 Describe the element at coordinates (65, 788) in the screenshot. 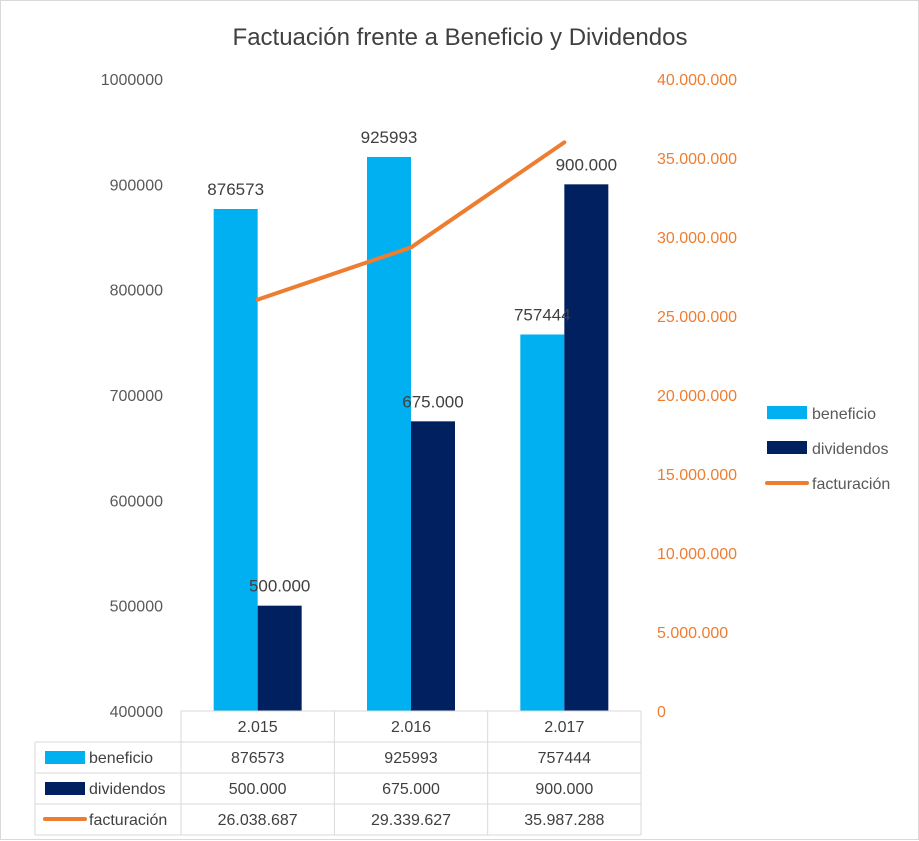

I see `table-swatch-dividendos` at that location.